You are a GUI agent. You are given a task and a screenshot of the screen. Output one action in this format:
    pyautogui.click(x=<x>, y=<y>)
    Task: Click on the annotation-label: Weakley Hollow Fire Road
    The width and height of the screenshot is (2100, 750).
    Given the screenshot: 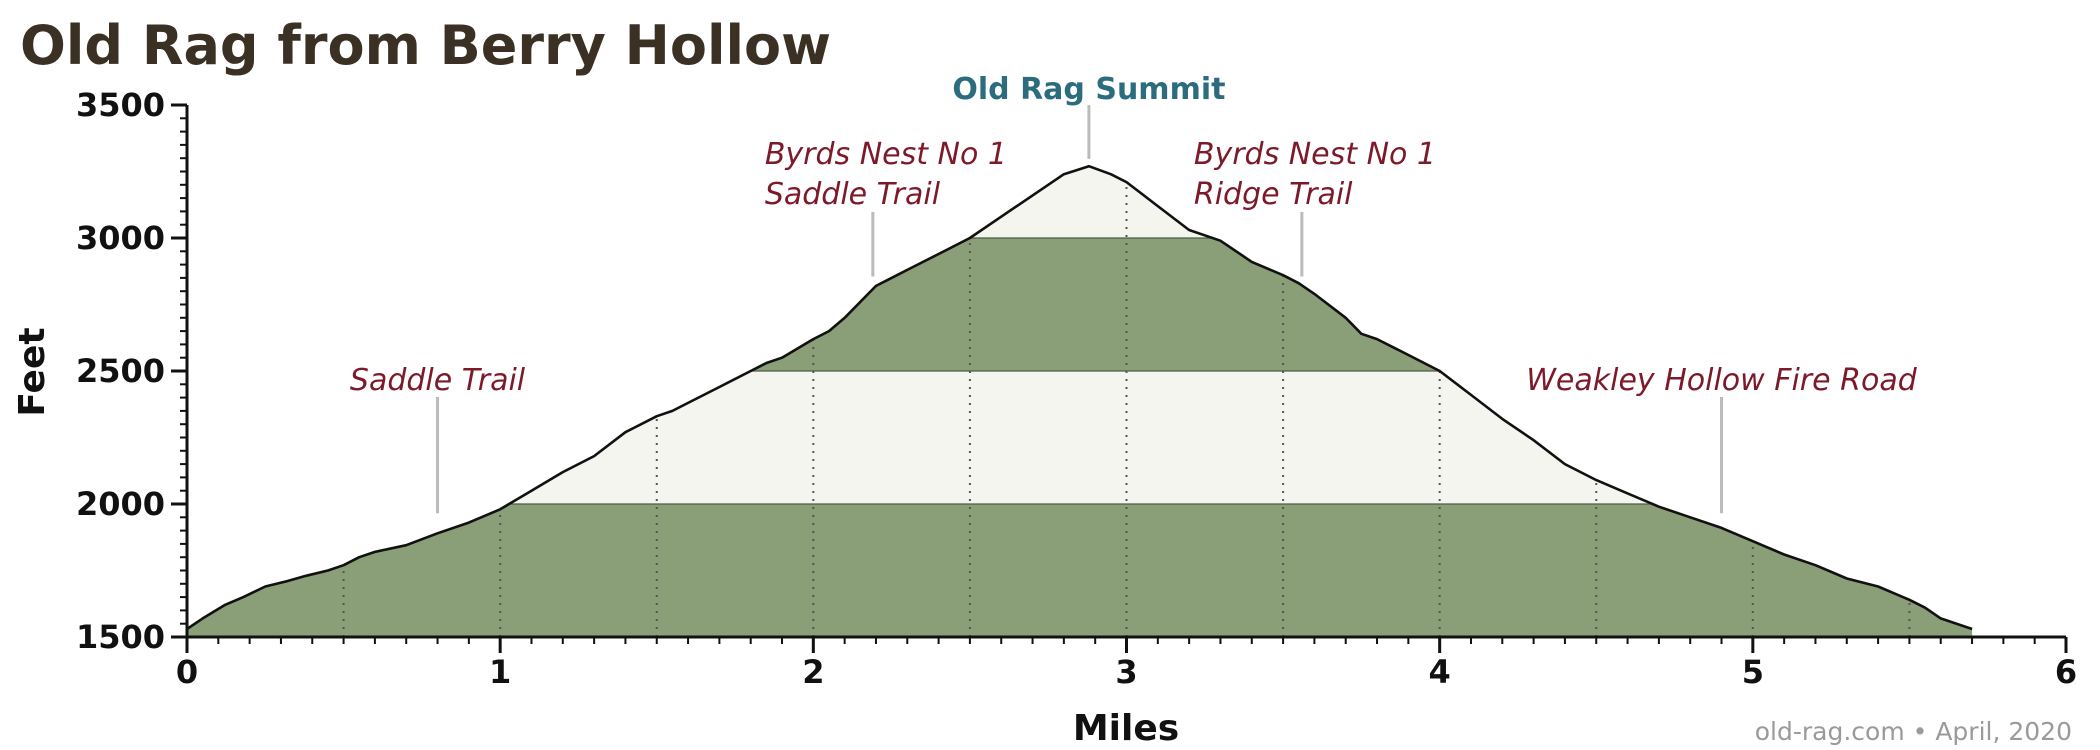 What is the action you would take?
    pyautogui.click(x=1721, y=380)
    